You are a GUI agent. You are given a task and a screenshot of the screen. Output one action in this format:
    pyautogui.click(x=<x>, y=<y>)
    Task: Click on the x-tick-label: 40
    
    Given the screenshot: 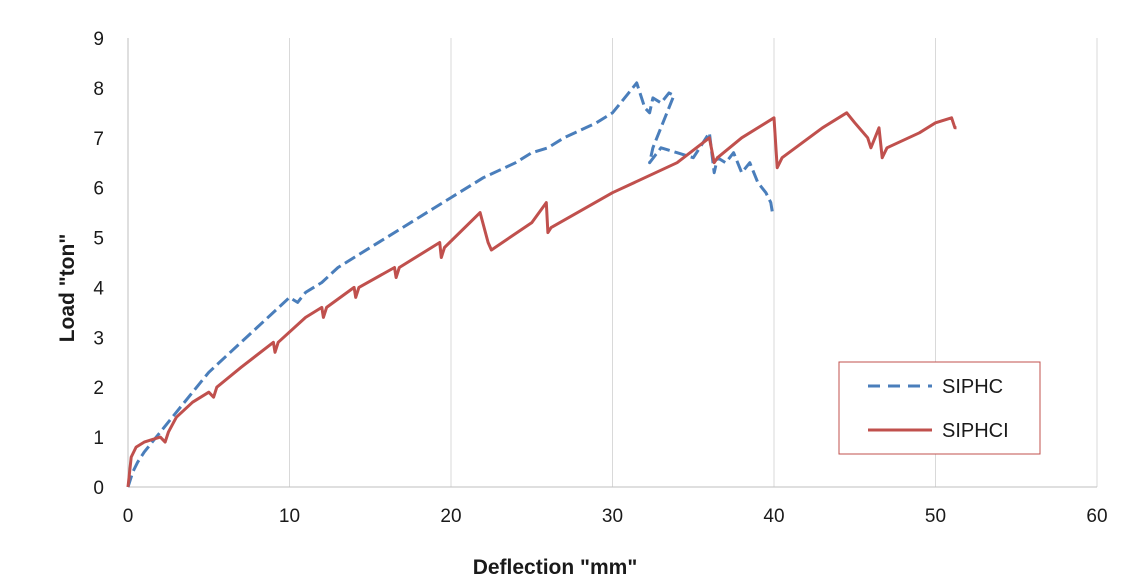 What is the action you would take?
    pyautogui.click(x=773, y=516)
    